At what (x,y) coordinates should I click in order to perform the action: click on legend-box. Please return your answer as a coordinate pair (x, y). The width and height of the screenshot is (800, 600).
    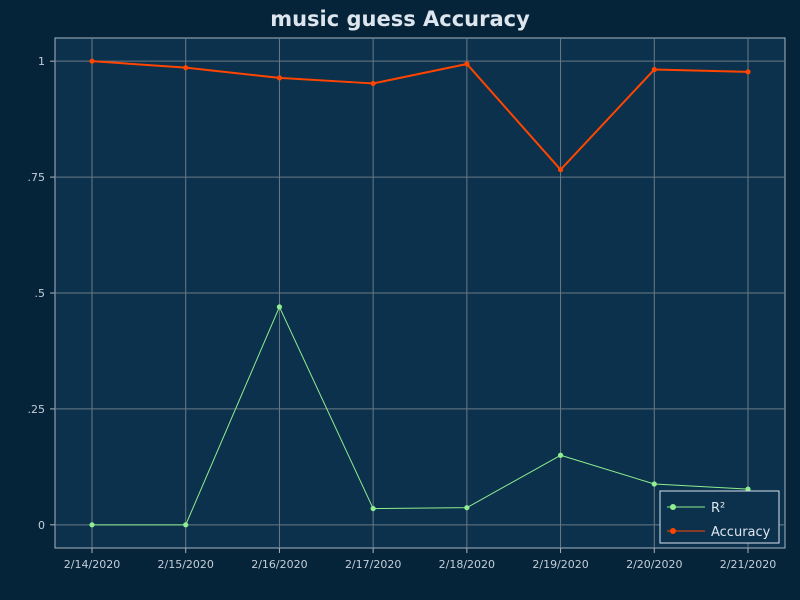
    Looking at the image, I should click on (719, 517).